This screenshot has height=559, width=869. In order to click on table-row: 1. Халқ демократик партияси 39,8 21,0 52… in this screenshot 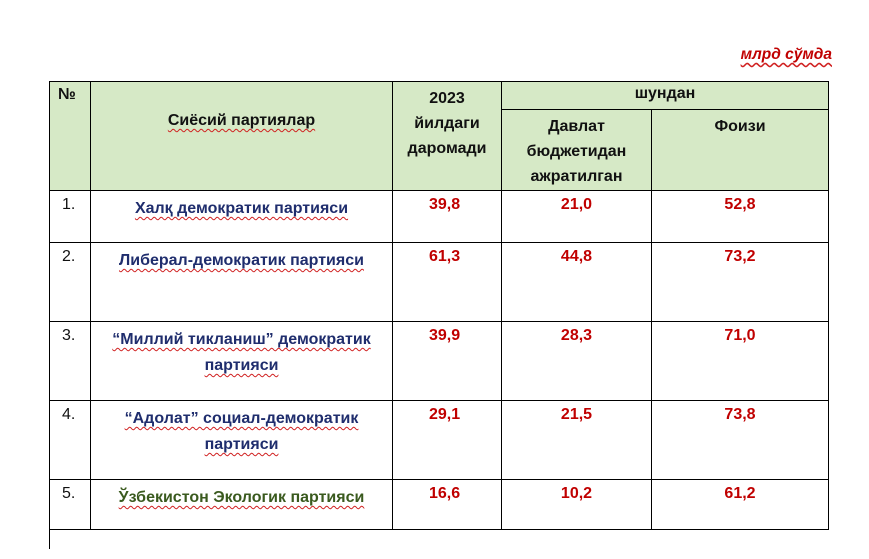, I will do `click(439, 216)`.